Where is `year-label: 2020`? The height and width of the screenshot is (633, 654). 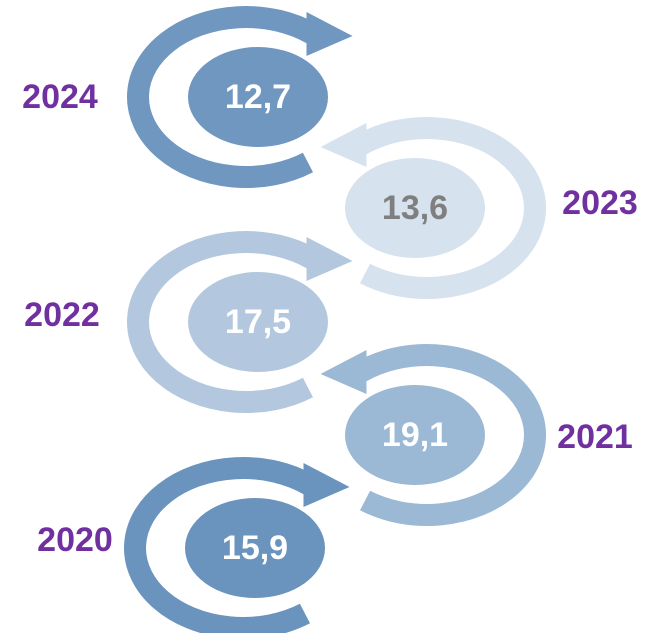 year-label: 2020 is located at coordinates (75, 540).